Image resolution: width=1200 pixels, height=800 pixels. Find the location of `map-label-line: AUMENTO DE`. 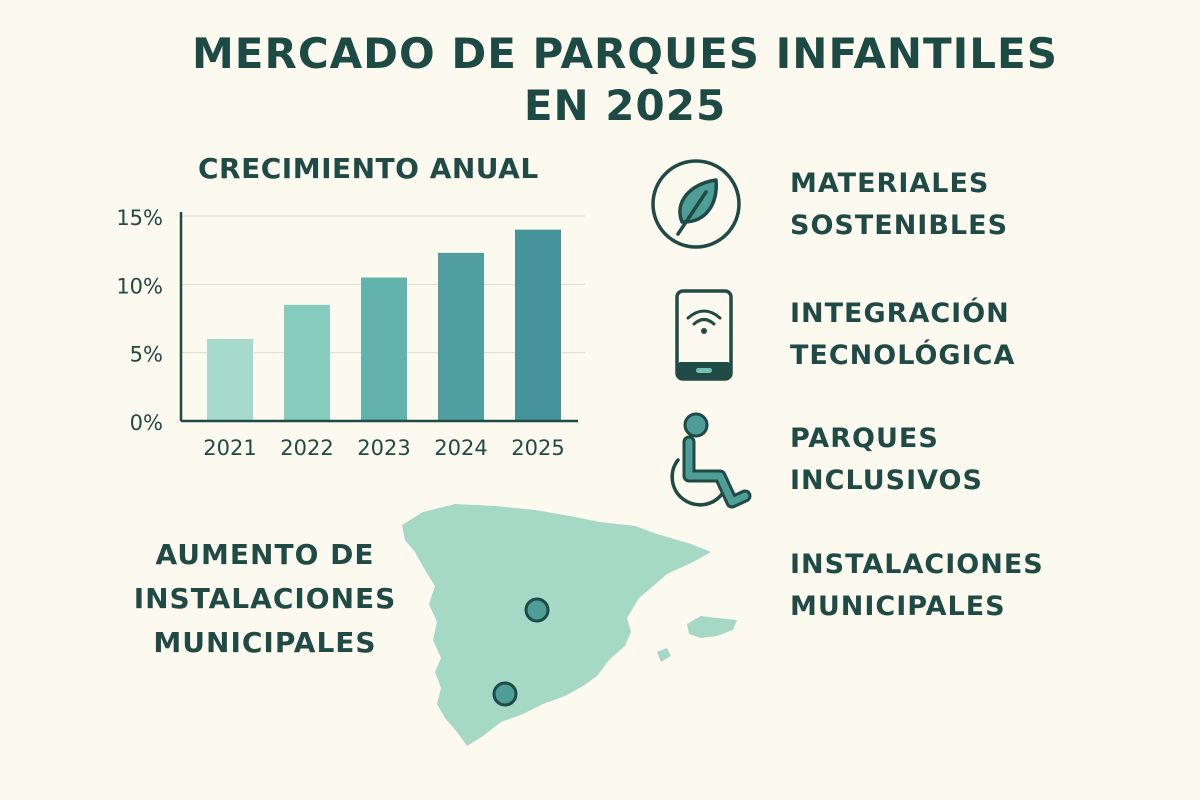

map-label-line: AUMENTO DE is located at coordinates (265, 554).